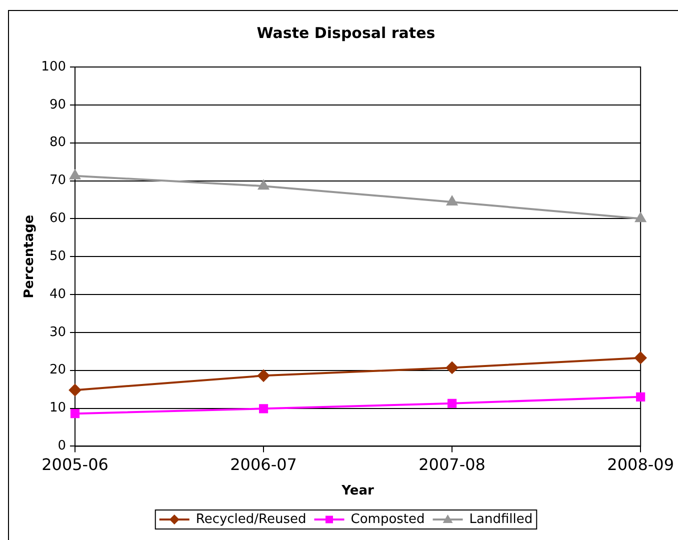 The width and height of the screenshot is (678, 540). What do you see at coordinates (357, 491) in the screenshot?
I see `x-axis-title: Year` at bounding box center [357, 491].